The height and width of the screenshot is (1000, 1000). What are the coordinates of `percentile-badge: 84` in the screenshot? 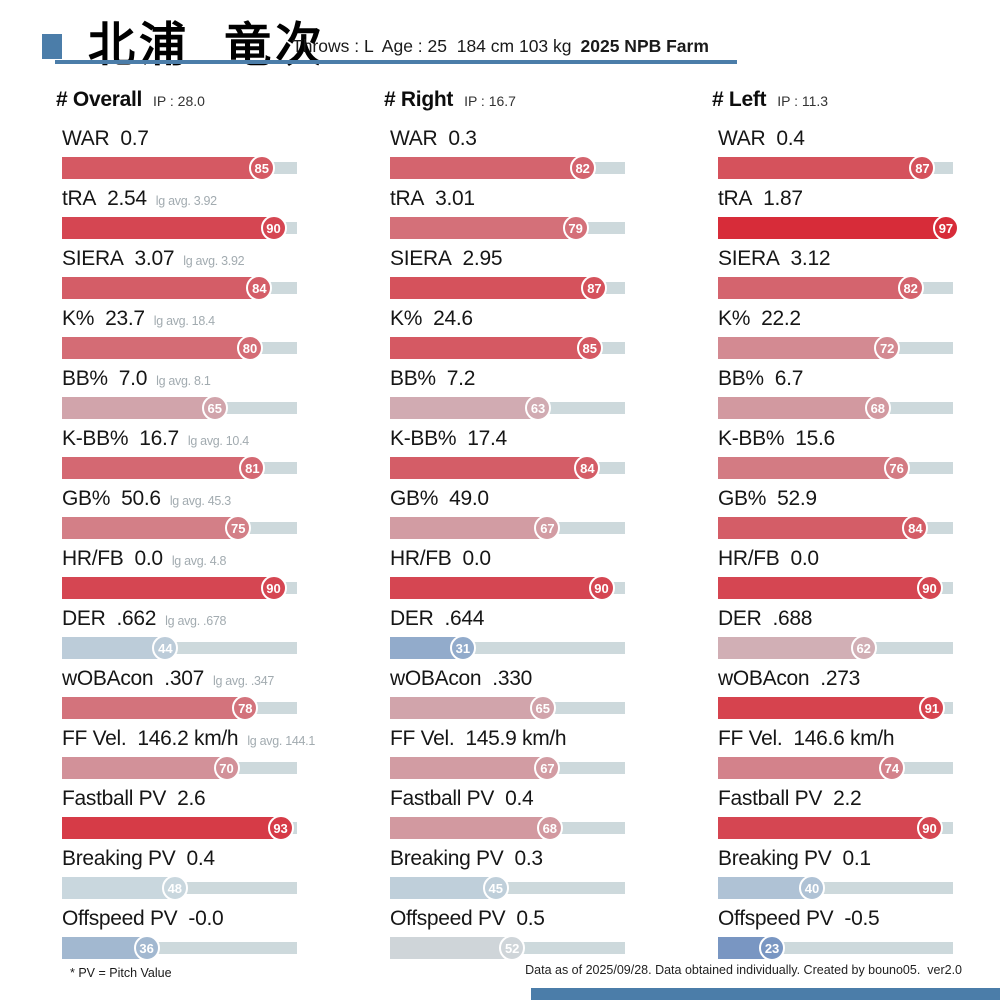 It's located at (587, 468).